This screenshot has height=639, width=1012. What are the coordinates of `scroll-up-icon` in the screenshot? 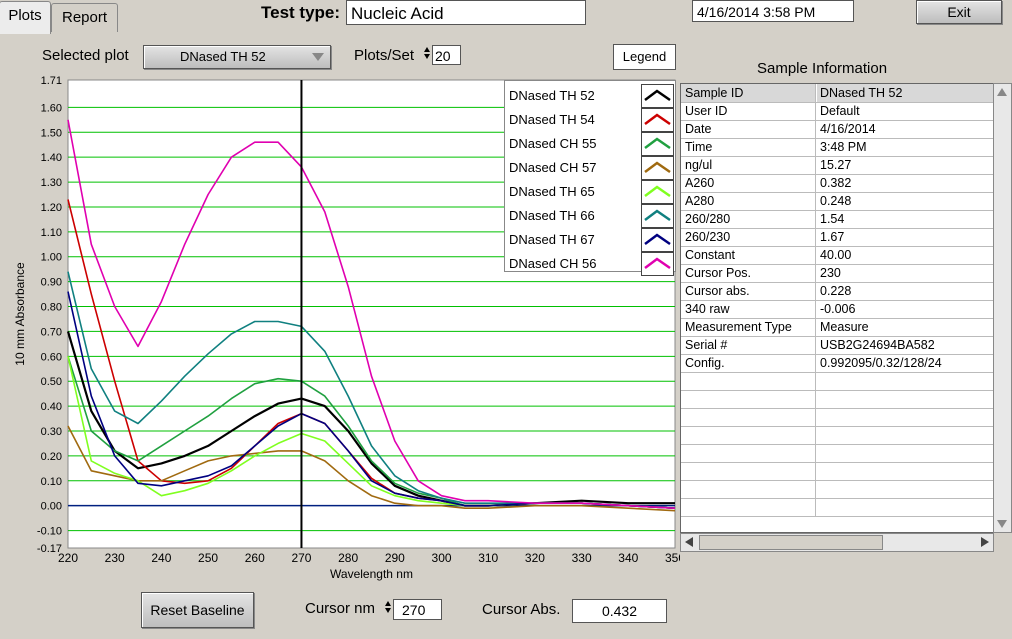 It's located at (1002, 92).